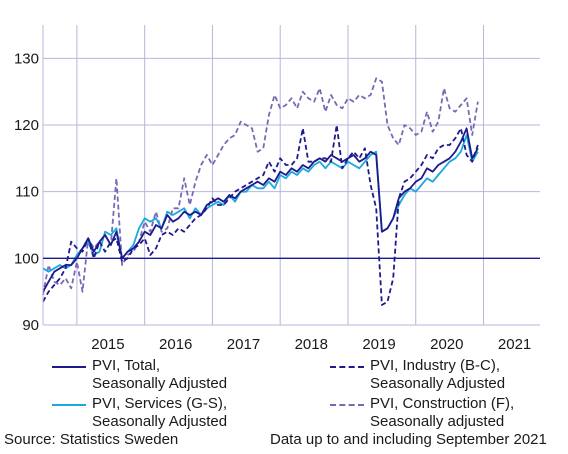 This screenshot has height=454, width=568. Describe the element at coordinates (160, 403) in the screenshot. I see `legend-label-line-services-1: PVI, Services (G-S),` at that location.